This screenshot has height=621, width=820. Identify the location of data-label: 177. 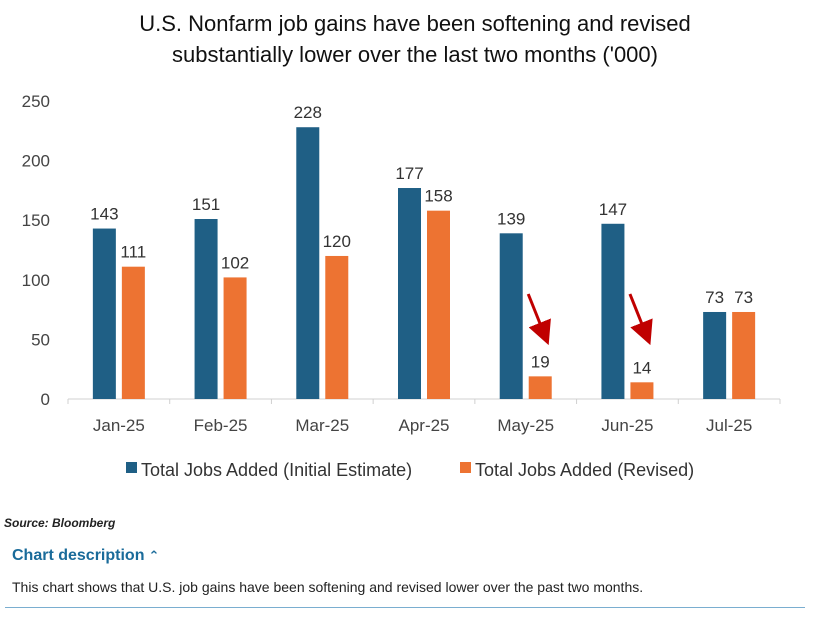
(409, 173).